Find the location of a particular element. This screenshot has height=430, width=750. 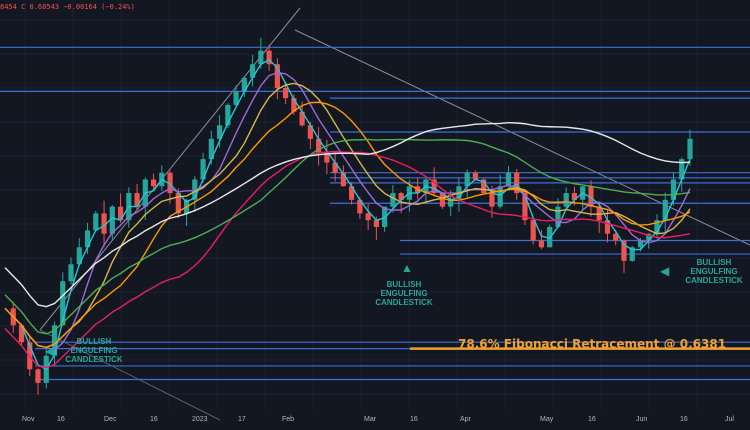

x-tick-label: Apr is located at coordinates (465, 419).